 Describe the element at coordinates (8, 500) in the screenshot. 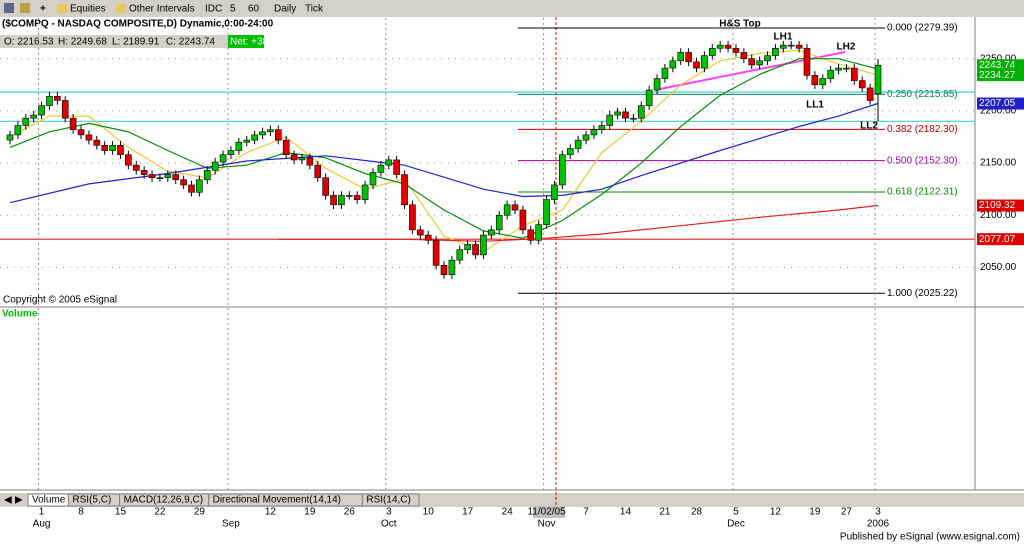

I see `scroll-left: ◀` at that location.